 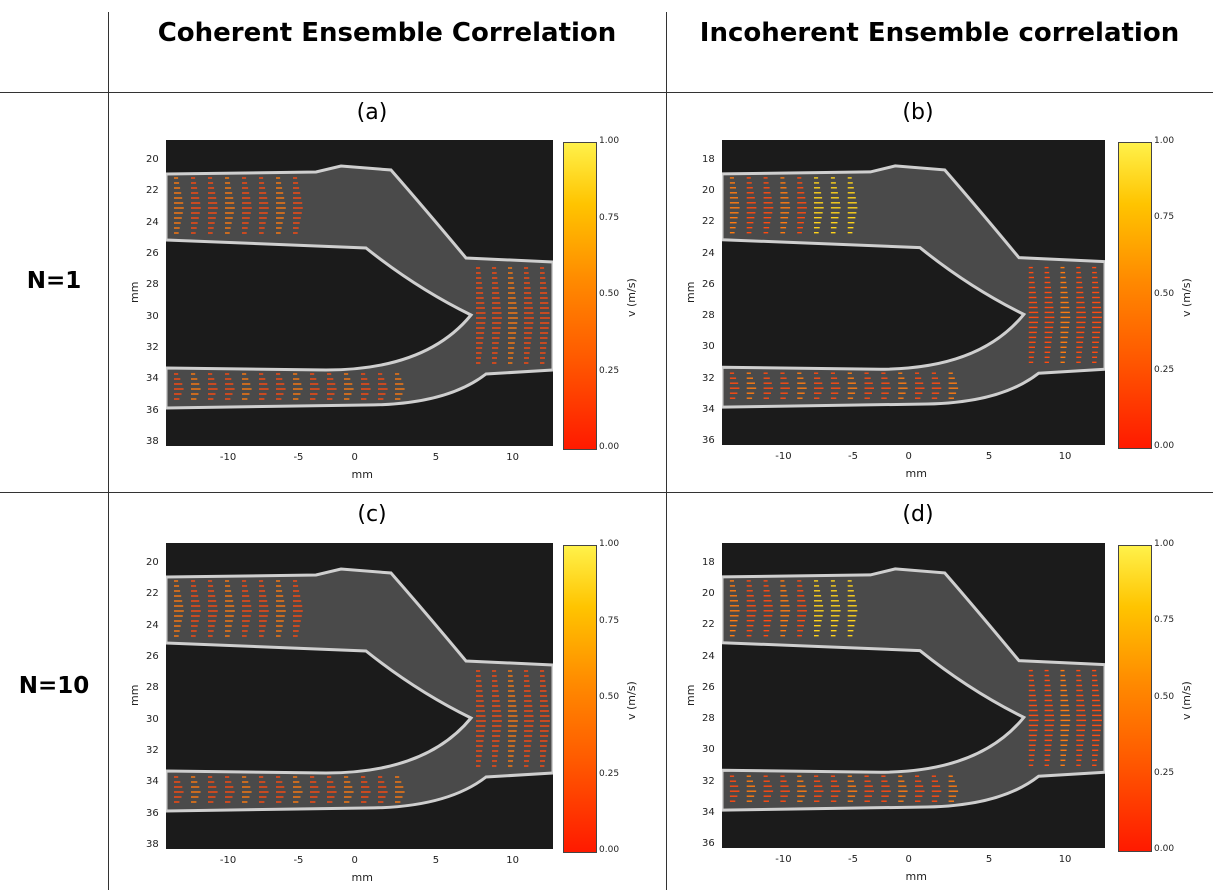 What do you see at coordinates (1164, 620) in the screenshot?
I see `panel-d-colorbar-tick: 0.75` at bounding box center [1164, 620].